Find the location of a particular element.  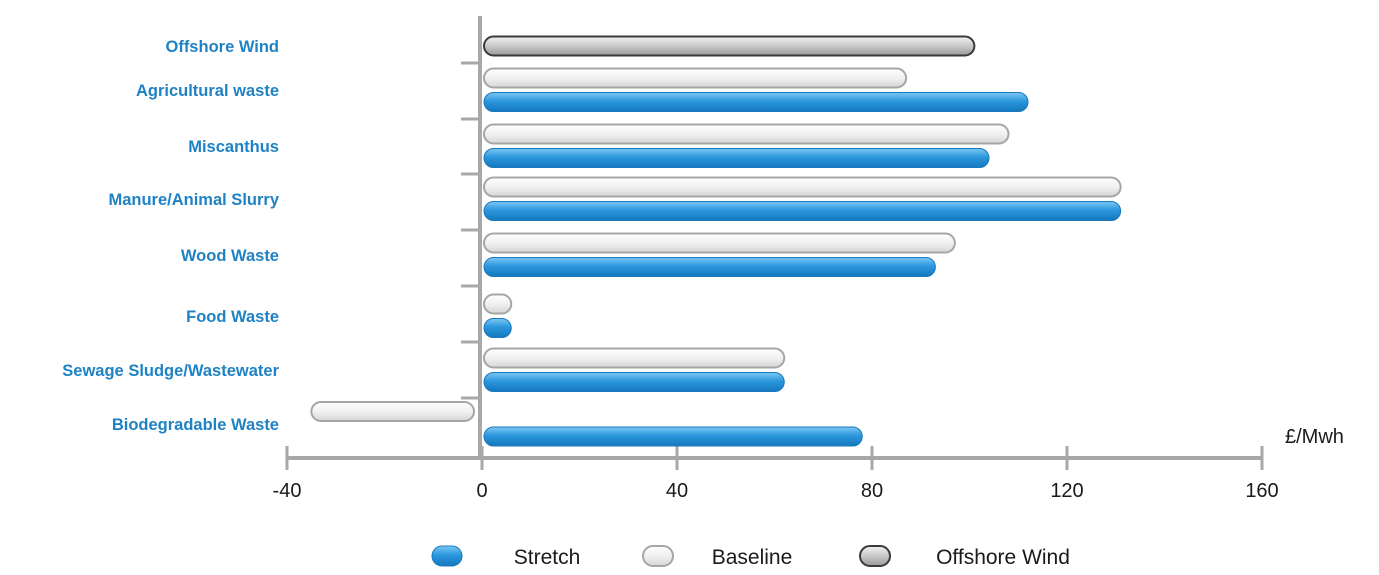

legend-label: Baseline is located at coordinates (752, 557).